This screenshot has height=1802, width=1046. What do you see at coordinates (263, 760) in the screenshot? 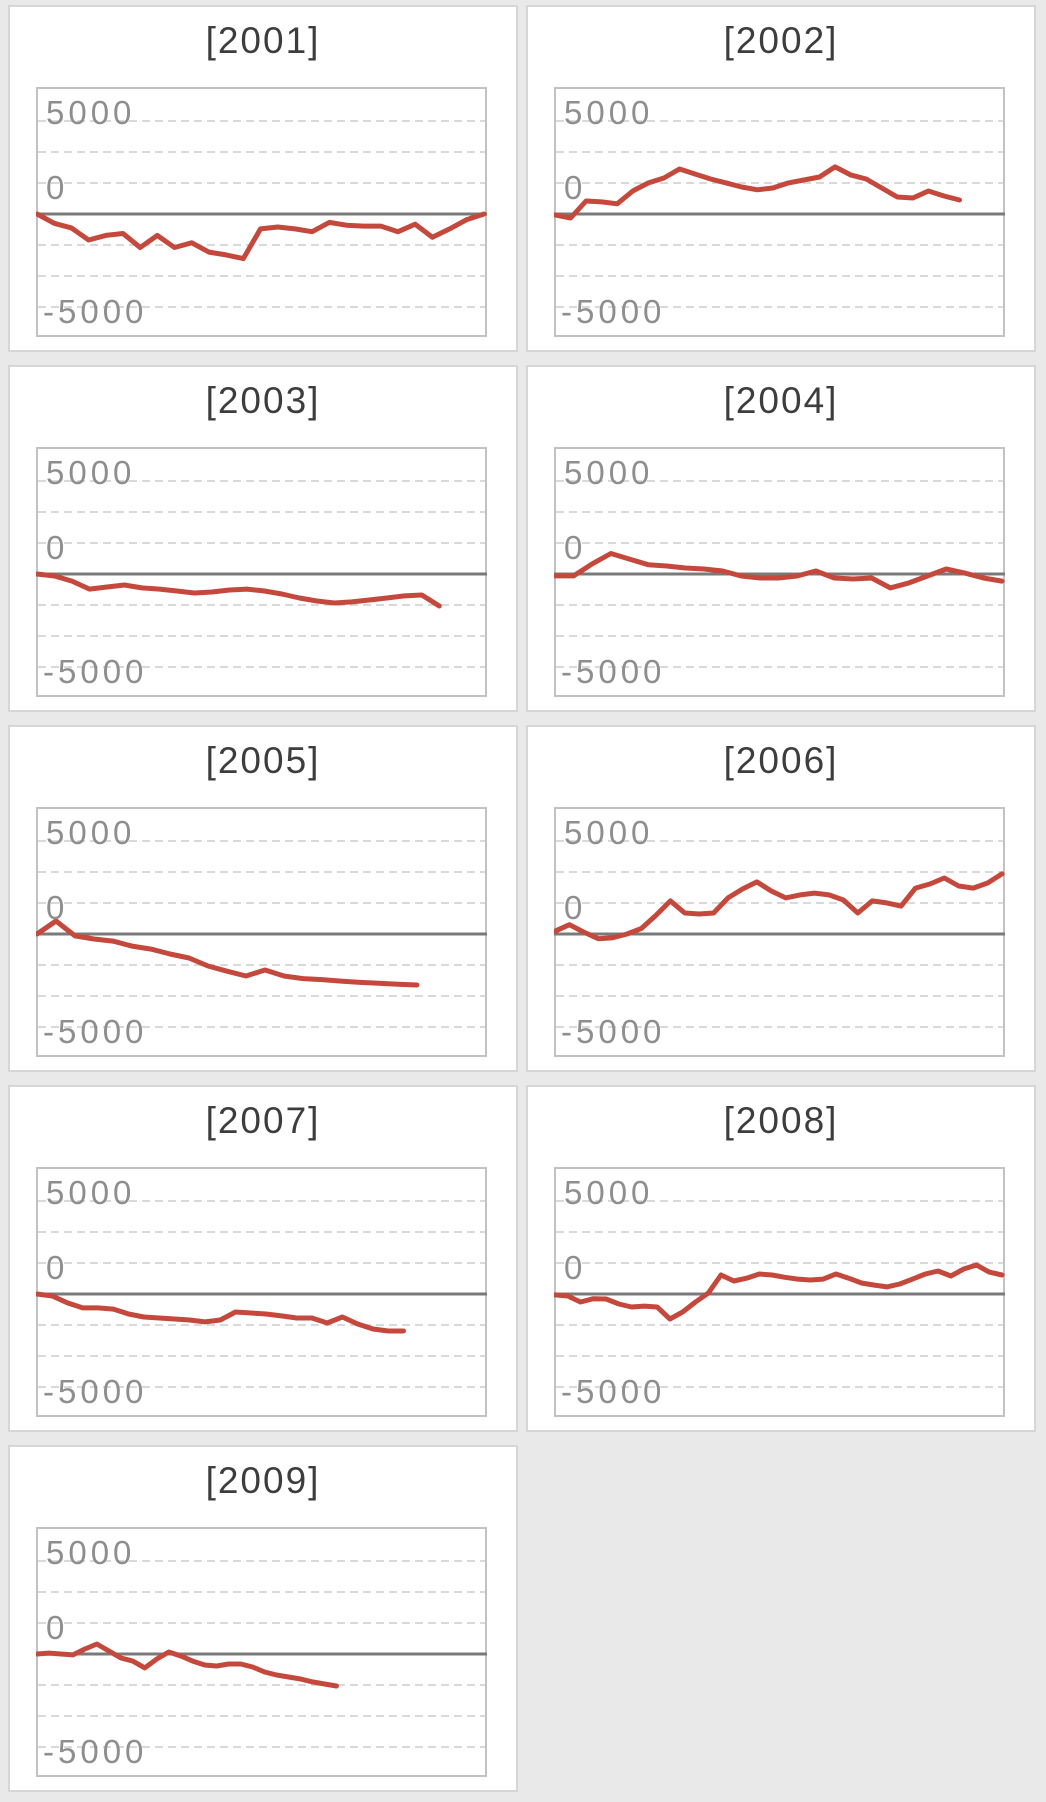
I see `chart-title: [2005]` at bounding box center [263, 760].